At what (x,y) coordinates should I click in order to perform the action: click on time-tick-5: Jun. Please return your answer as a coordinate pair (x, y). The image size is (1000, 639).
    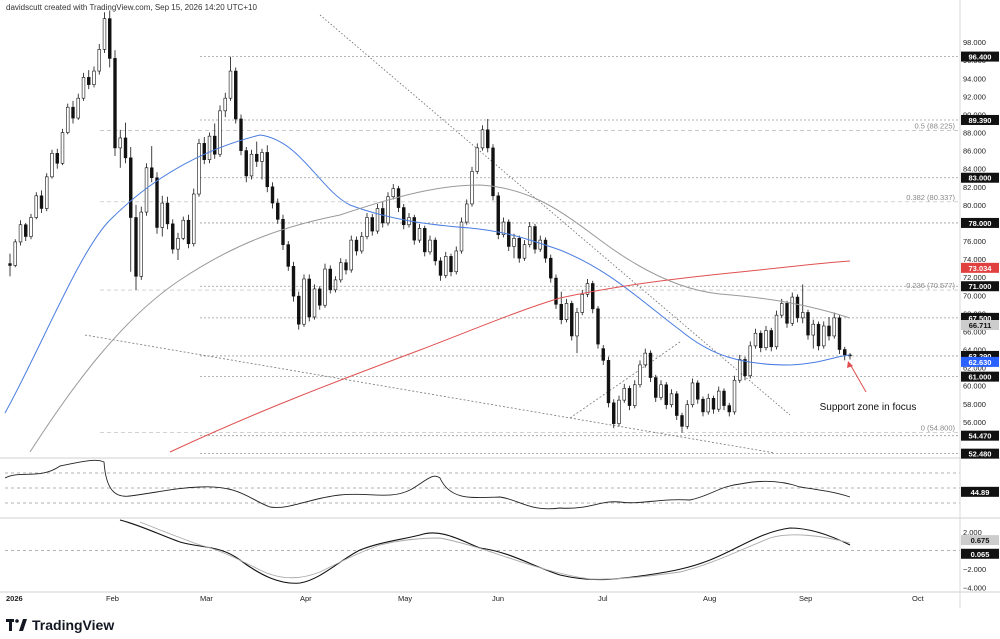
    Looking at the image, I should click on (498, 598).